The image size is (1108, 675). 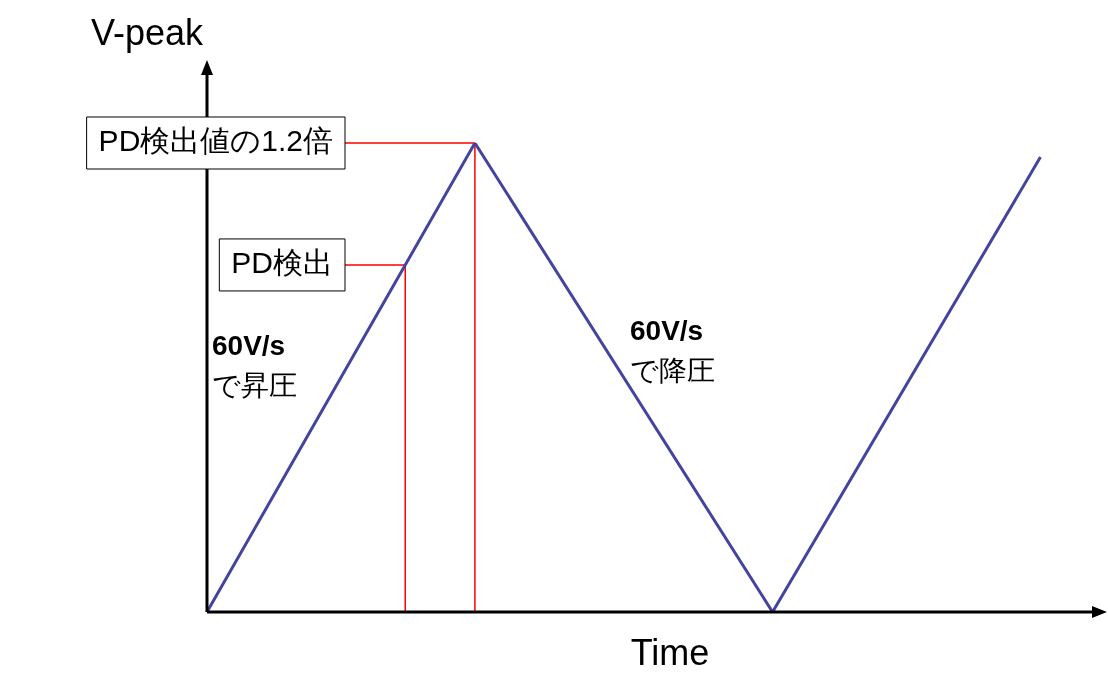 I want to click on x-axis-title: Time, so click(x=670, y=652).